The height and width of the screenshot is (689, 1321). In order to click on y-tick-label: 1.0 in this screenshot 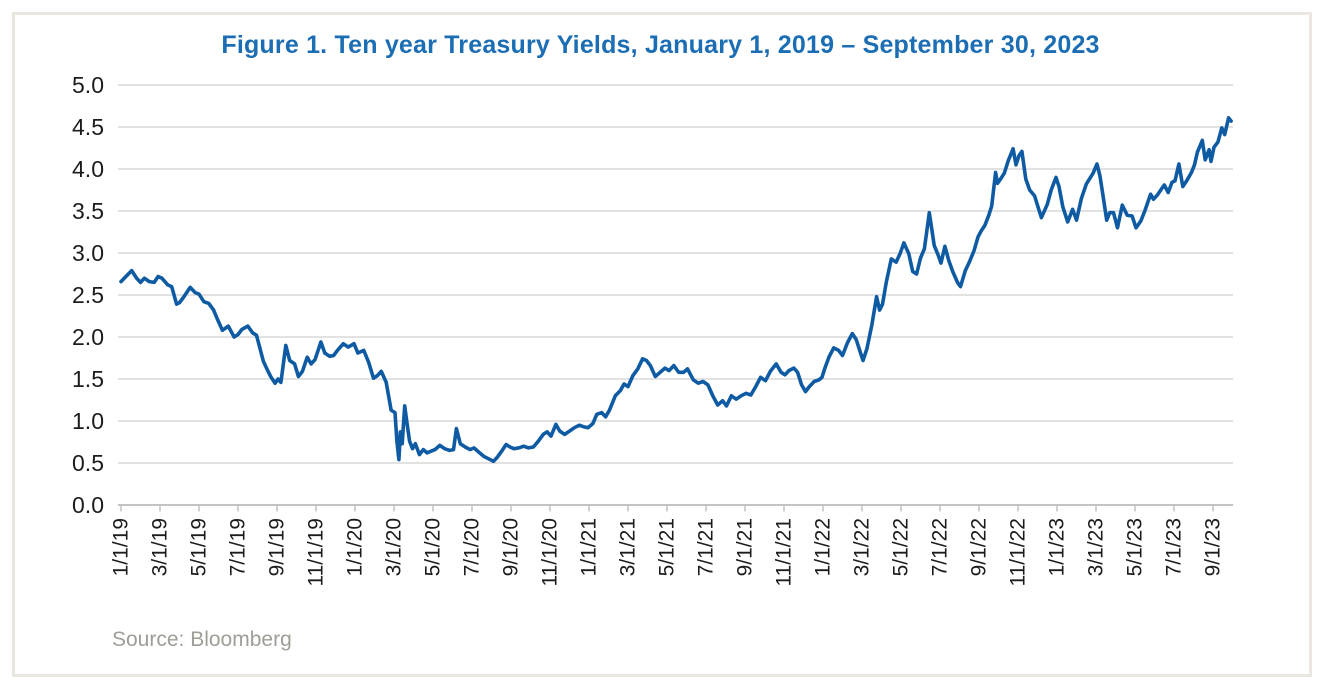, I will do `click(88, 421)`.